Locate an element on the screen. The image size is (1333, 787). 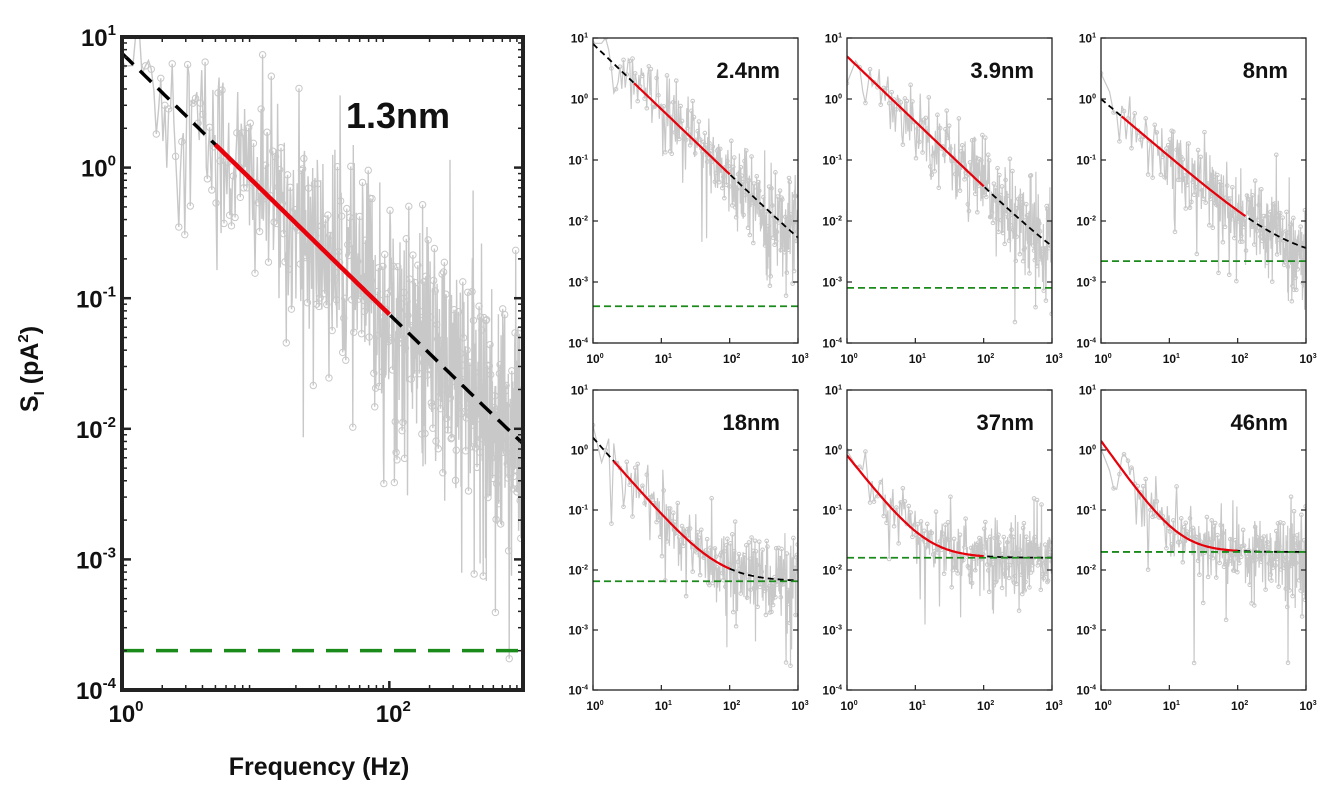
measured-data-series is located at coordinates (949, 191).